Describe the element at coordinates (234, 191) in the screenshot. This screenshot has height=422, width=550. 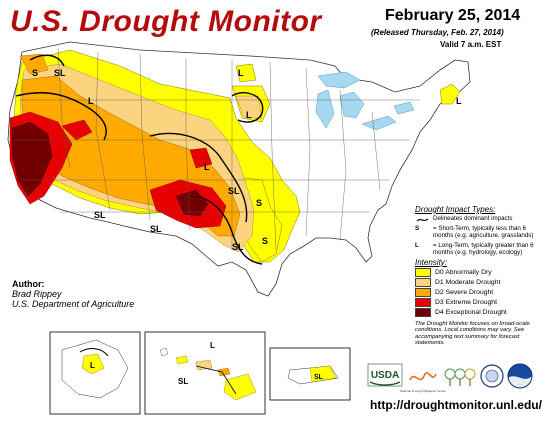
I see `label-sl-ks: SL` at that location.